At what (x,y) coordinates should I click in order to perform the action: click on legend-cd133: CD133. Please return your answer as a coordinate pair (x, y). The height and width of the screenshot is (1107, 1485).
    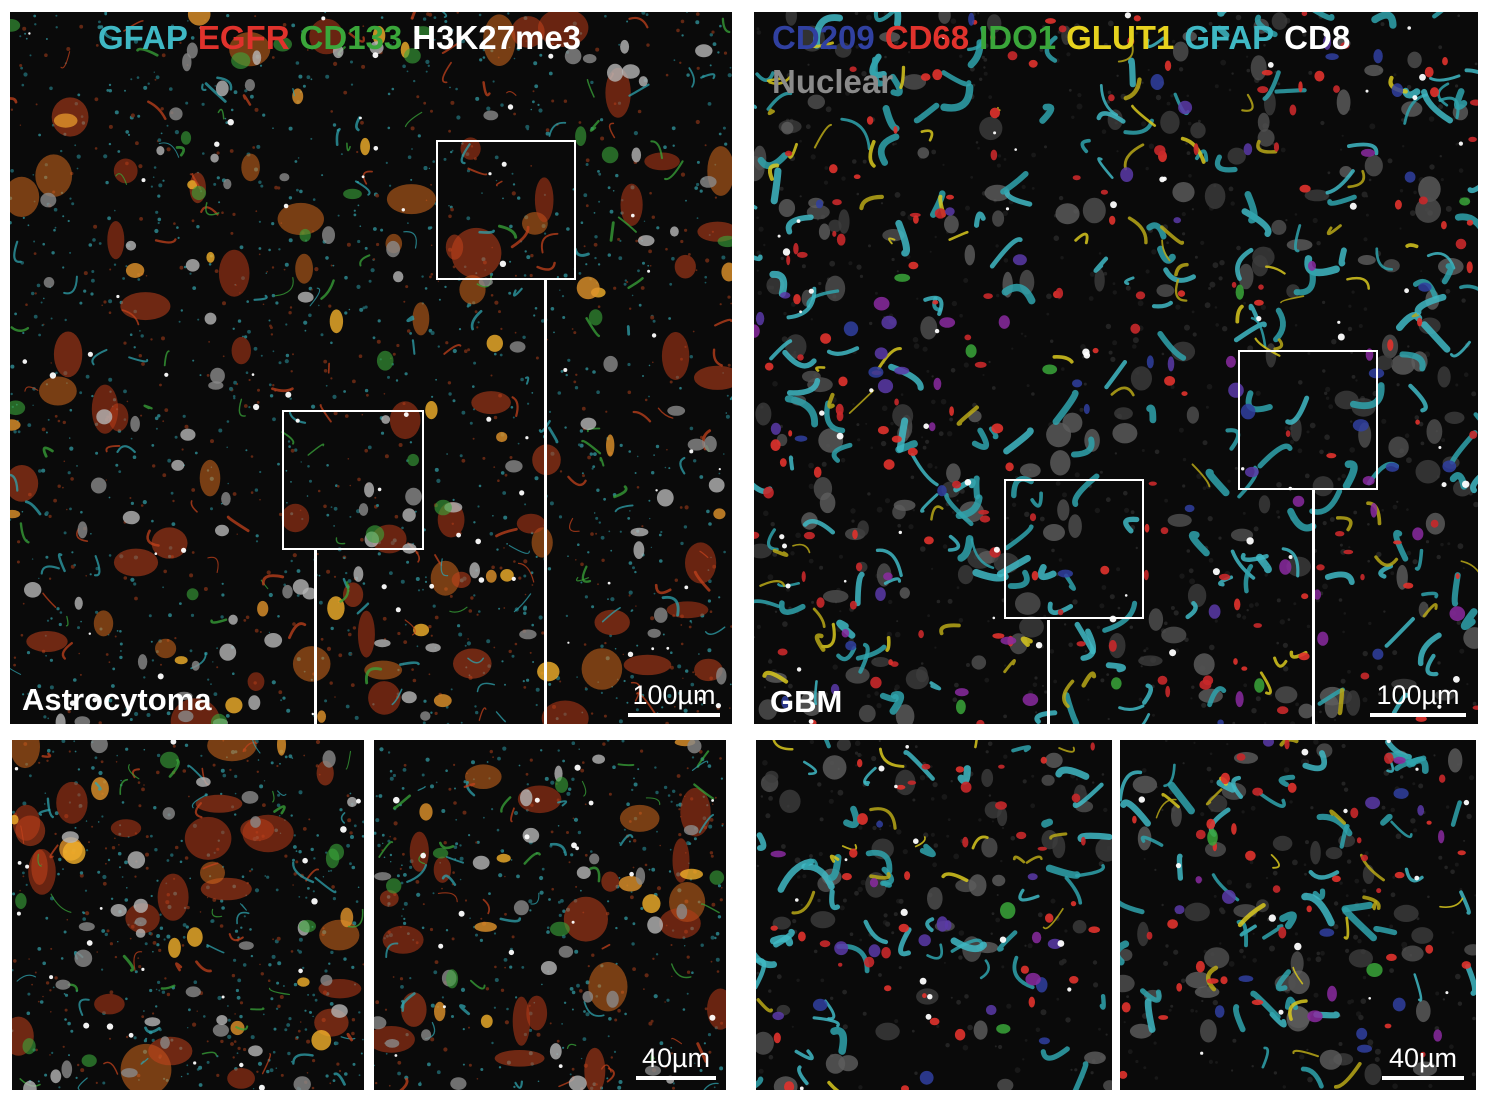
    Looking at the image, I should click on (351, 37).